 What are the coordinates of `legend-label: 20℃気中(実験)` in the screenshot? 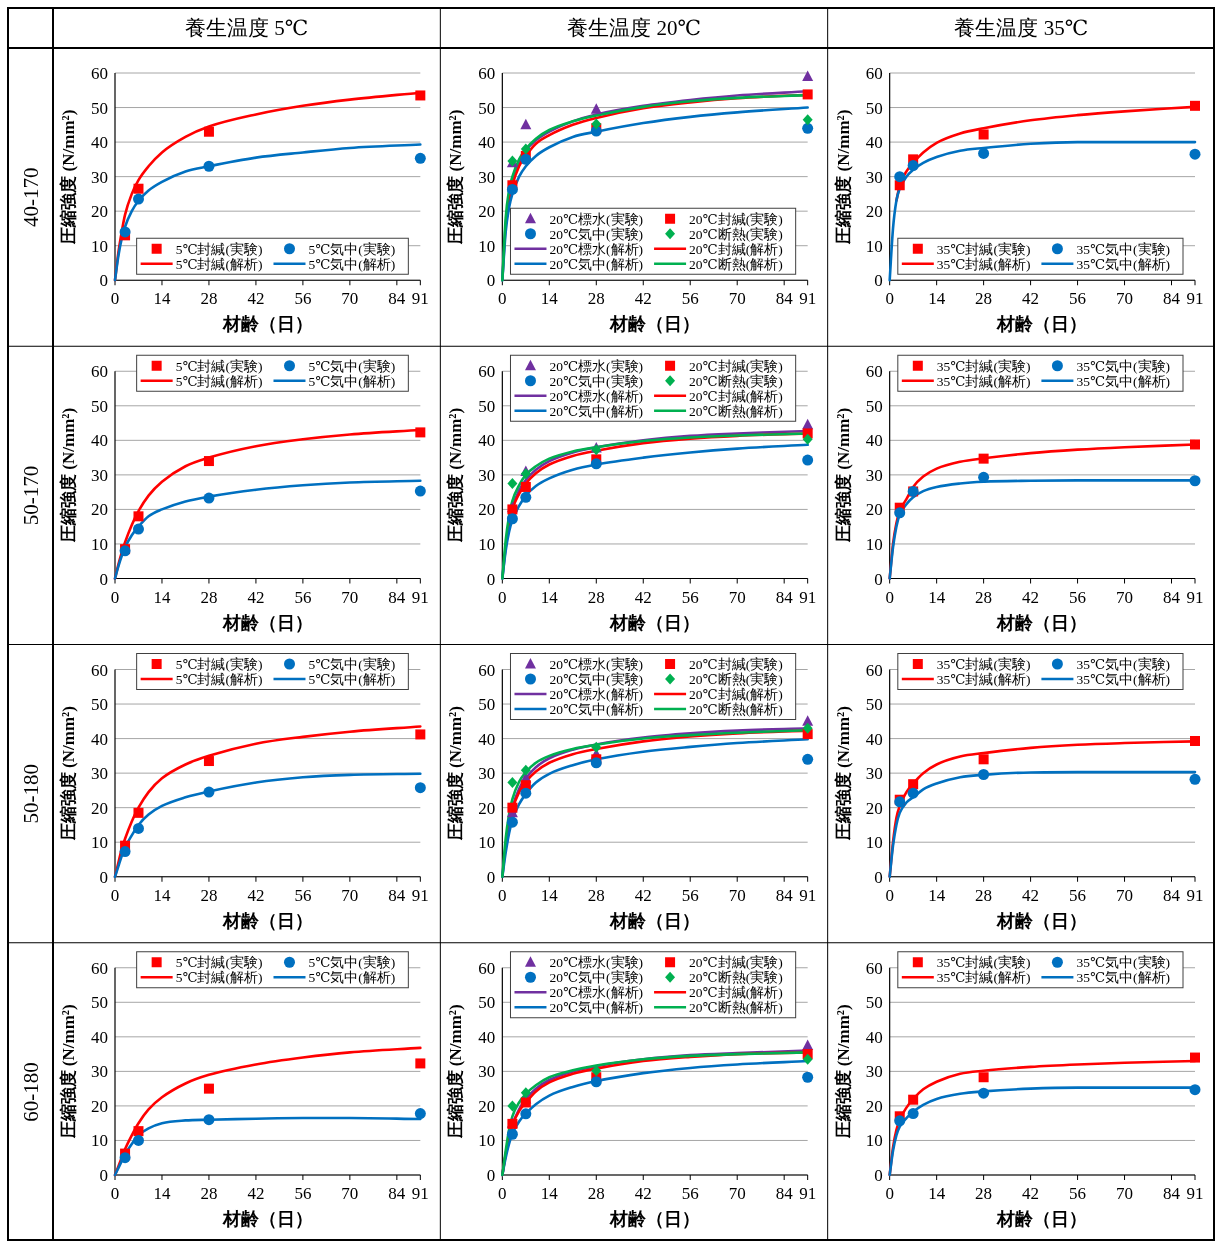 It's located at (596, 234).